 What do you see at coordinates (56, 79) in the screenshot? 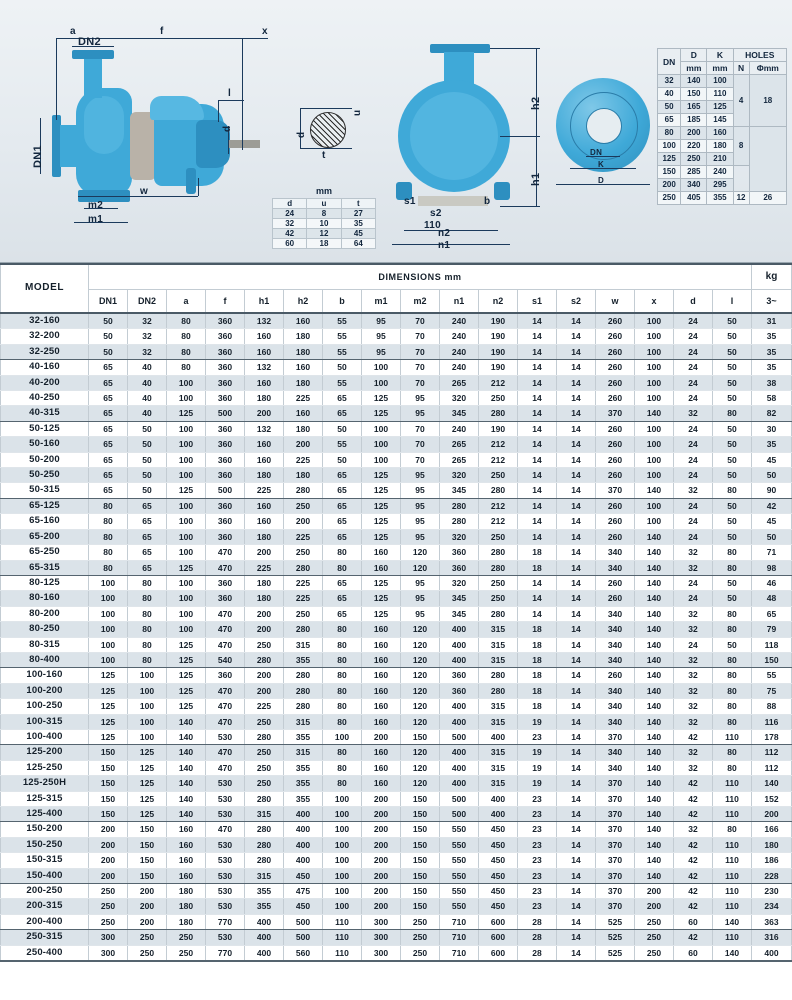
I see `dim-a-tick-left` at bounding box center [56, 79].